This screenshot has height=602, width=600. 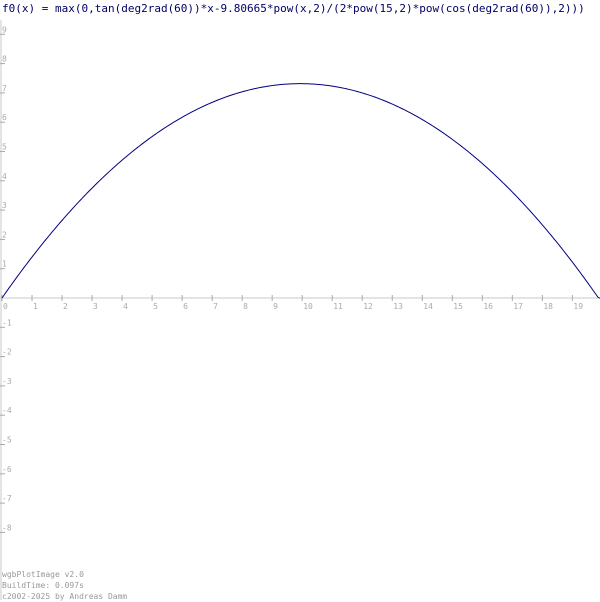 I want to click on y-tick-label: 2, so click(x=4, y=234).